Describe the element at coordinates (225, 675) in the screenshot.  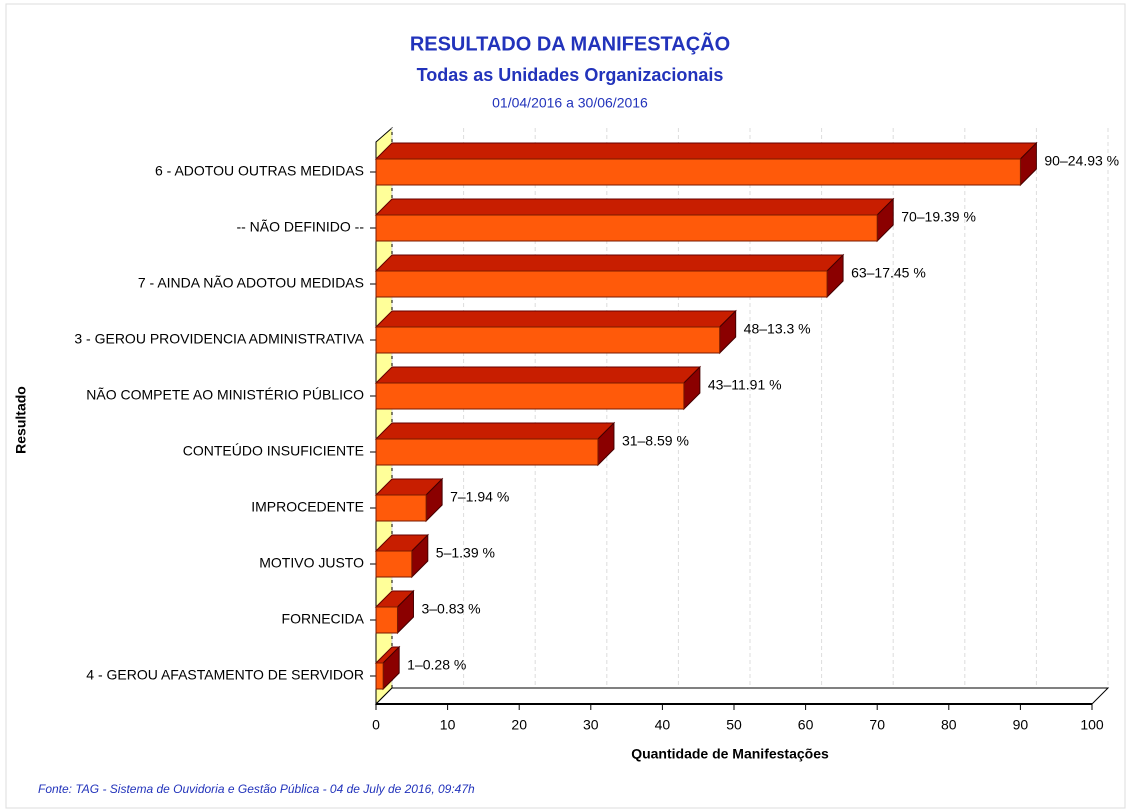
I see `y-tick-label: 4 - GEROU AFASTAMENTO DE SERVIDOR` at that location.